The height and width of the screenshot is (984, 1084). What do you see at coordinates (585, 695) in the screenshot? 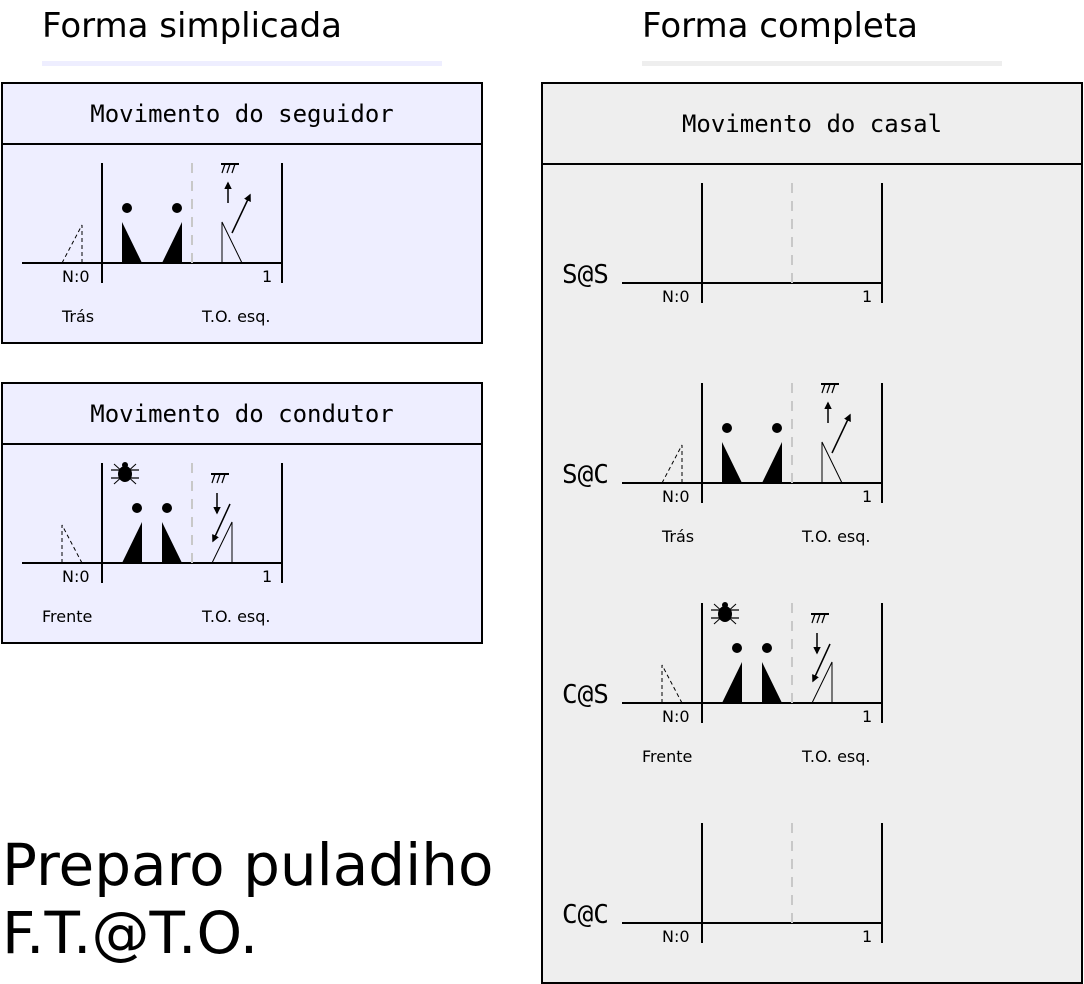
I see `row-label: C@S` at bounding box center [585, 695].